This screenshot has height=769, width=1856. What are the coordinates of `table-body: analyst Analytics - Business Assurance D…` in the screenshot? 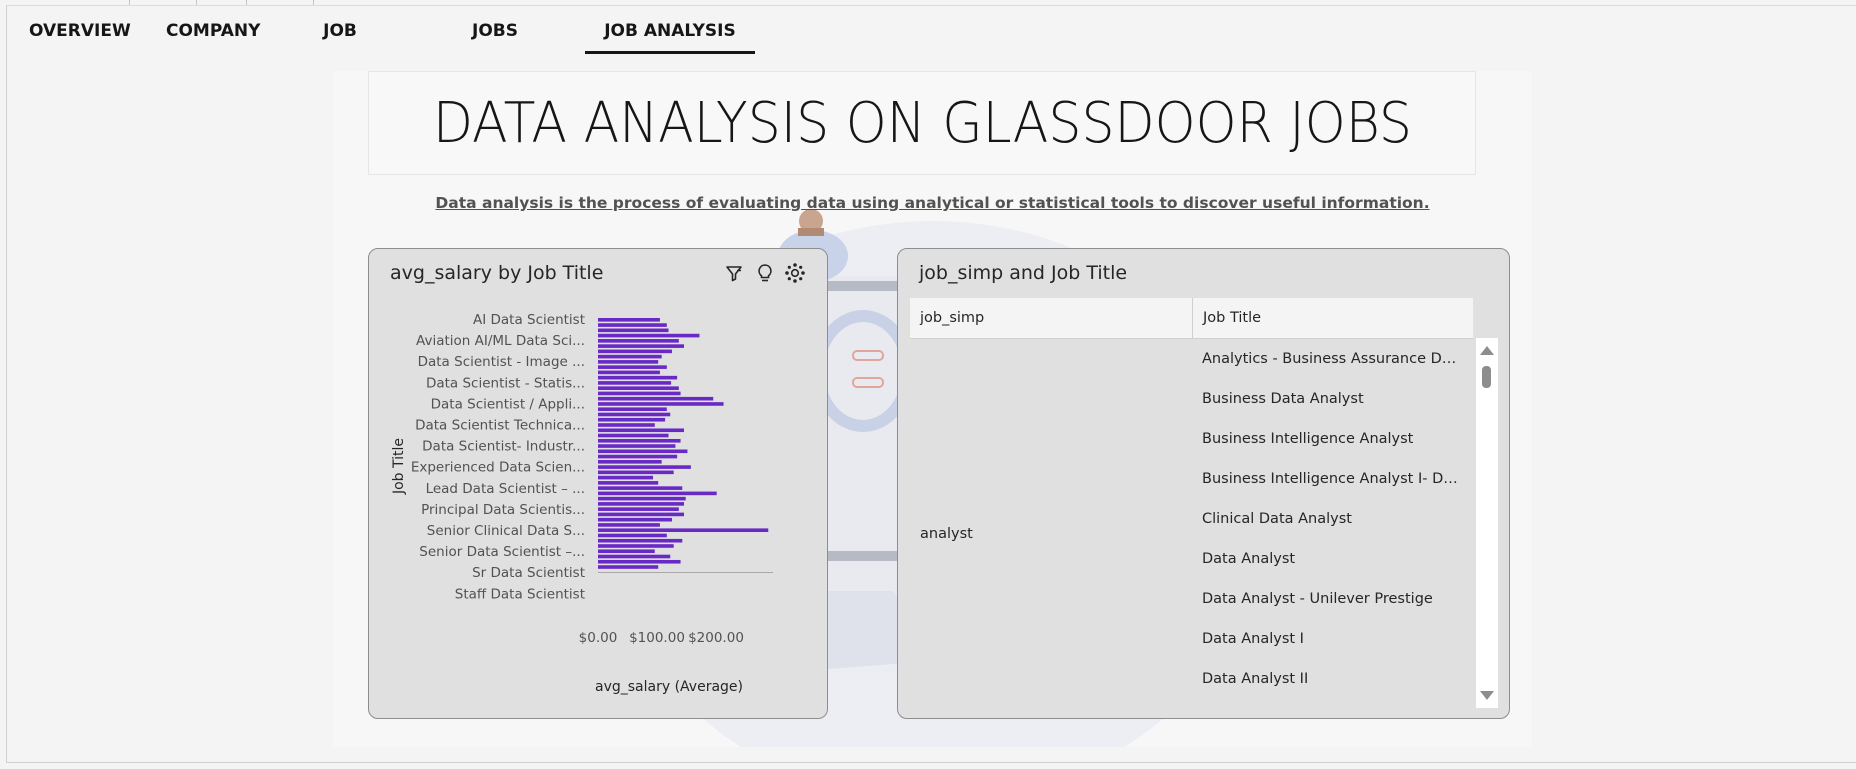 It's located at (1191, 523).